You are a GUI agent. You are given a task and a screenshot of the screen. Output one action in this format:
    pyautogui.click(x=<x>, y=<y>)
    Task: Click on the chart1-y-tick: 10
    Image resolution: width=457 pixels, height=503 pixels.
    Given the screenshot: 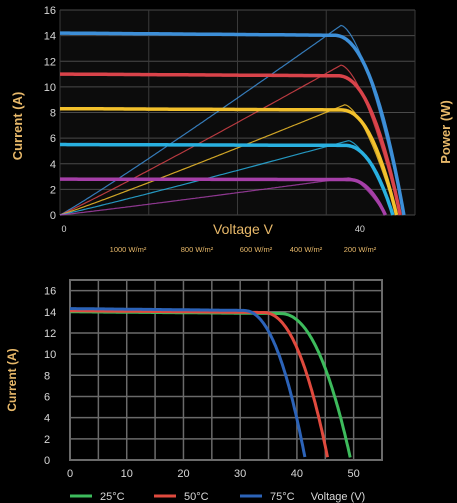 What is the action you would take?
    pyautogui.click(x=50, y=88)
    